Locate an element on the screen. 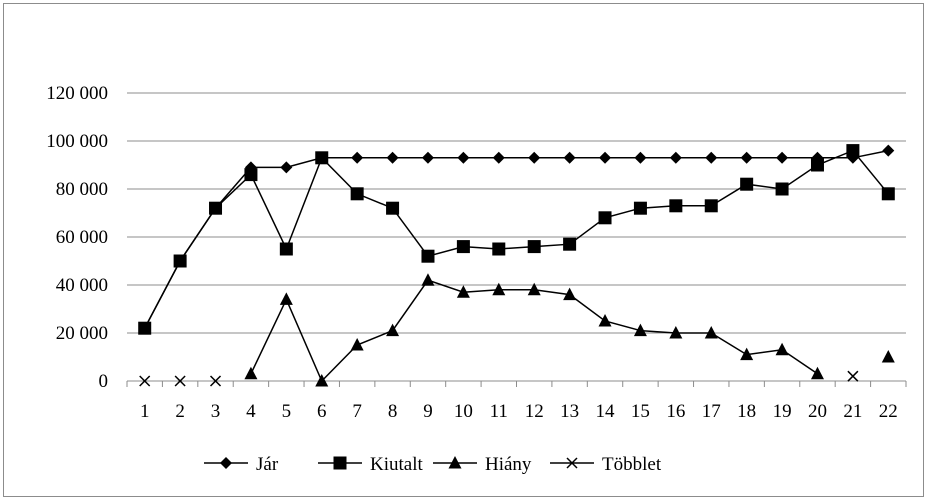 The image size is (927, 500). y-tick-label: 60 000 is located at coordinates (82, 237).